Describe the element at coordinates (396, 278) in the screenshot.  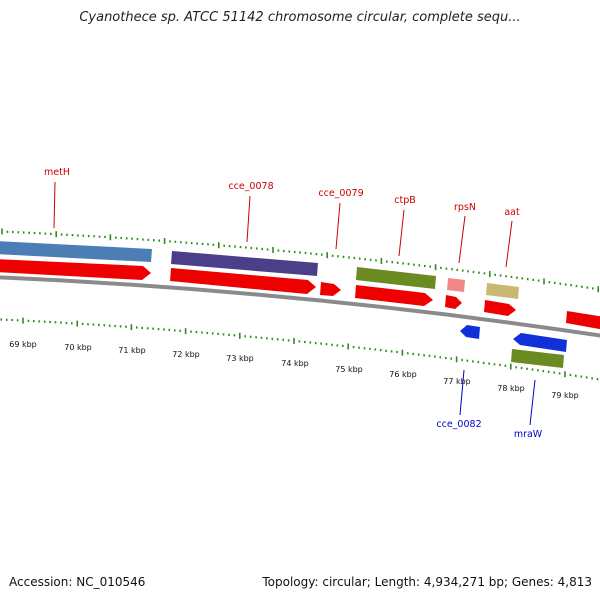
I see `gene-ctpB` at that location.